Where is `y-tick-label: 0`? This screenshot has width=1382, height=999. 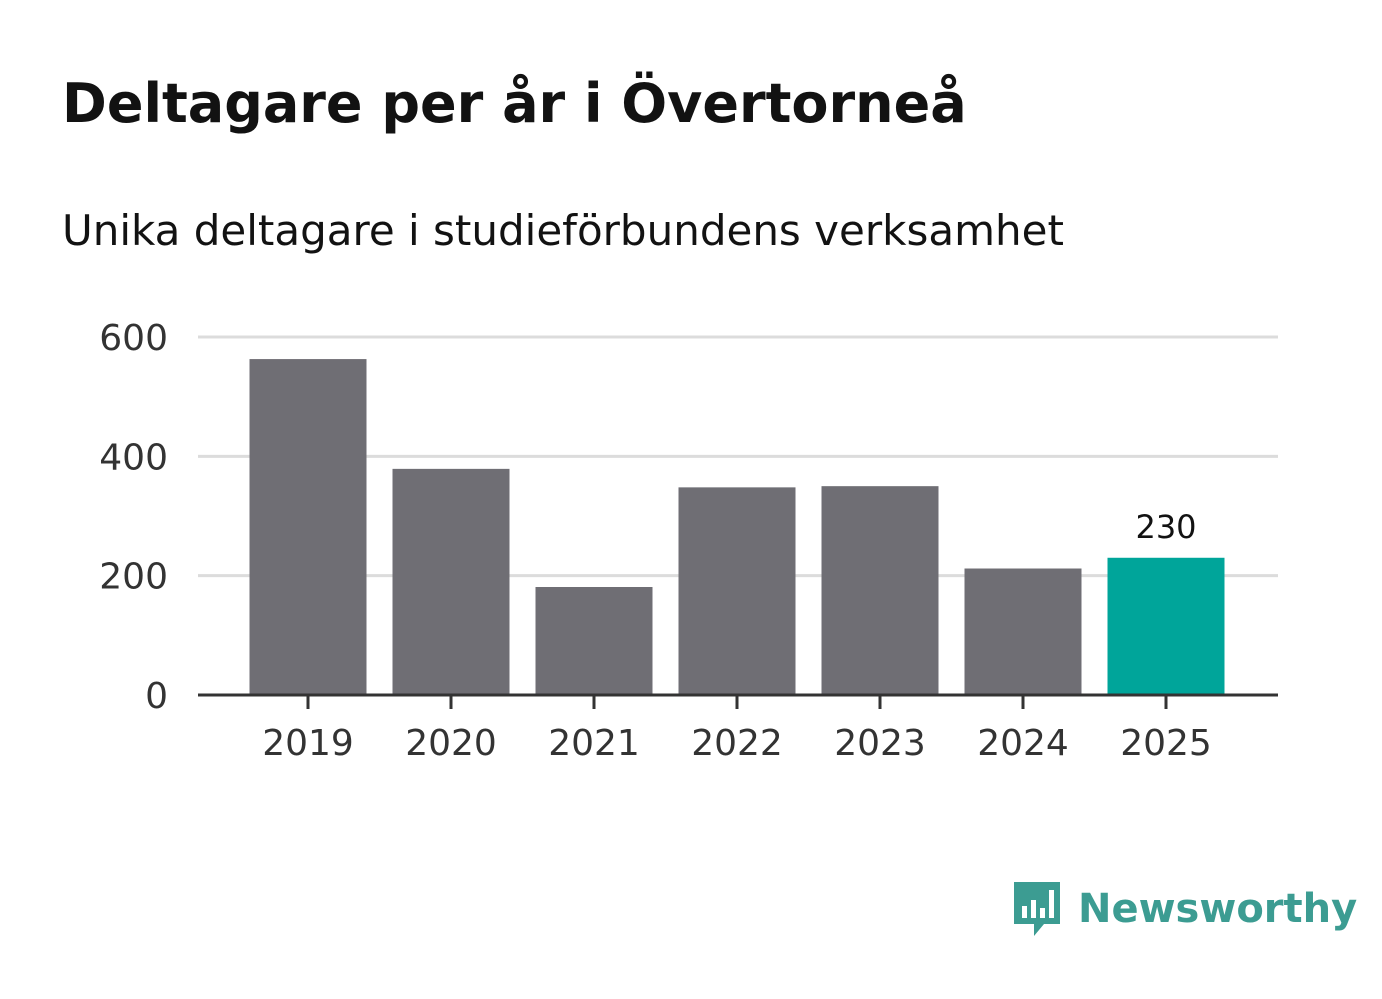 y-tick-label: 0 is located at coordinates (156, 696).